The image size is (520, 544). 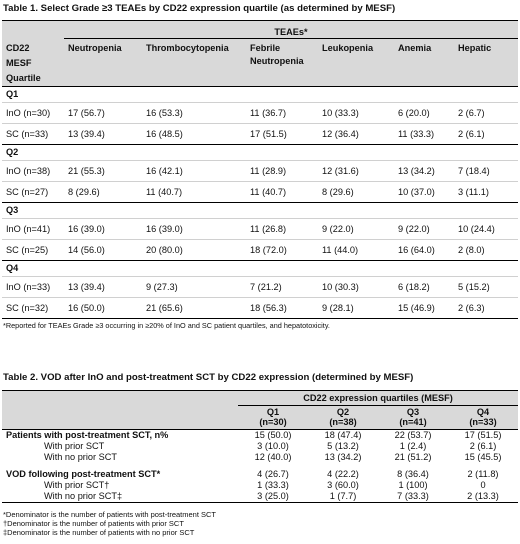 I want to click on cell: 5 (13.2), so click(x=343, y=446).